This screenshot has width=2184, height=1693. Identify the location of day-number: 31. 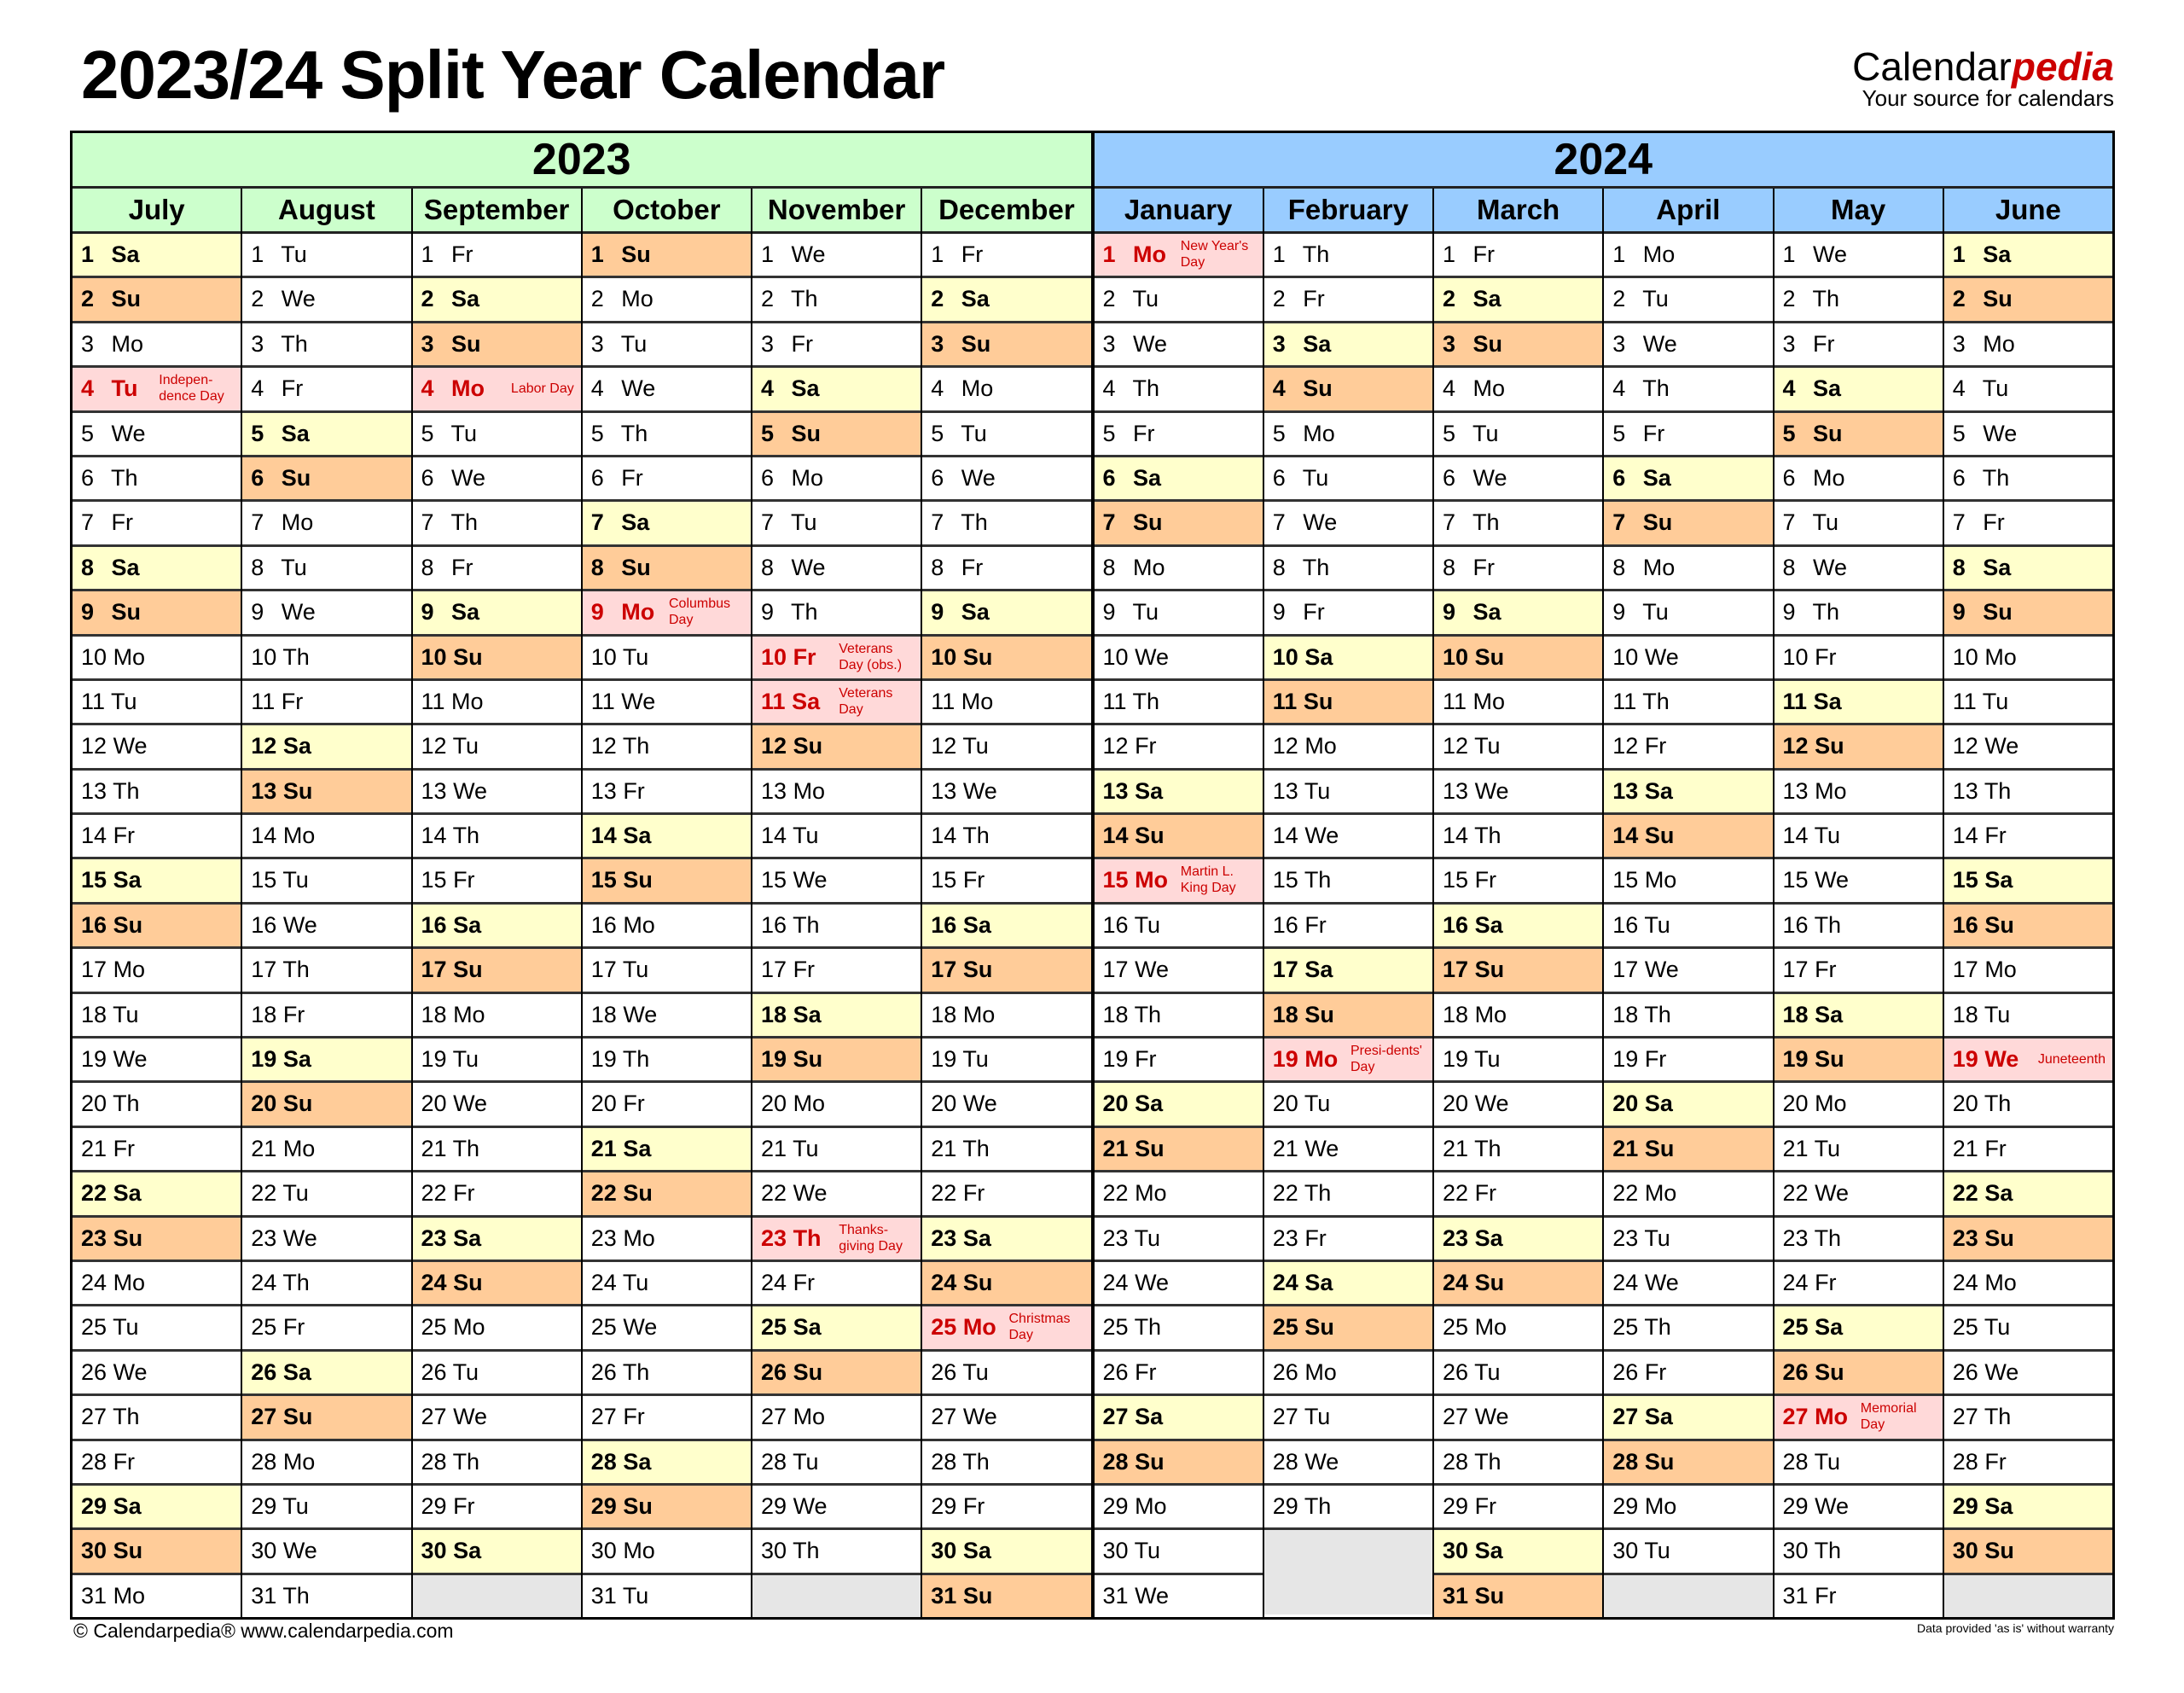
(94, 1595).